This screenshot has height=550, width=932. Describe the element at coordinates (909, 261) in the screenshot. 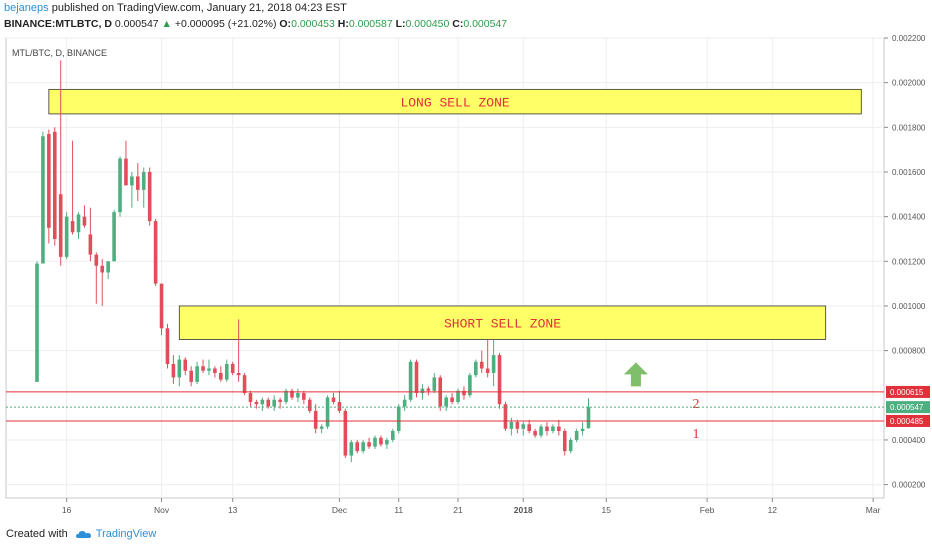

I see `y-tick-label: 0.001200` at that location.